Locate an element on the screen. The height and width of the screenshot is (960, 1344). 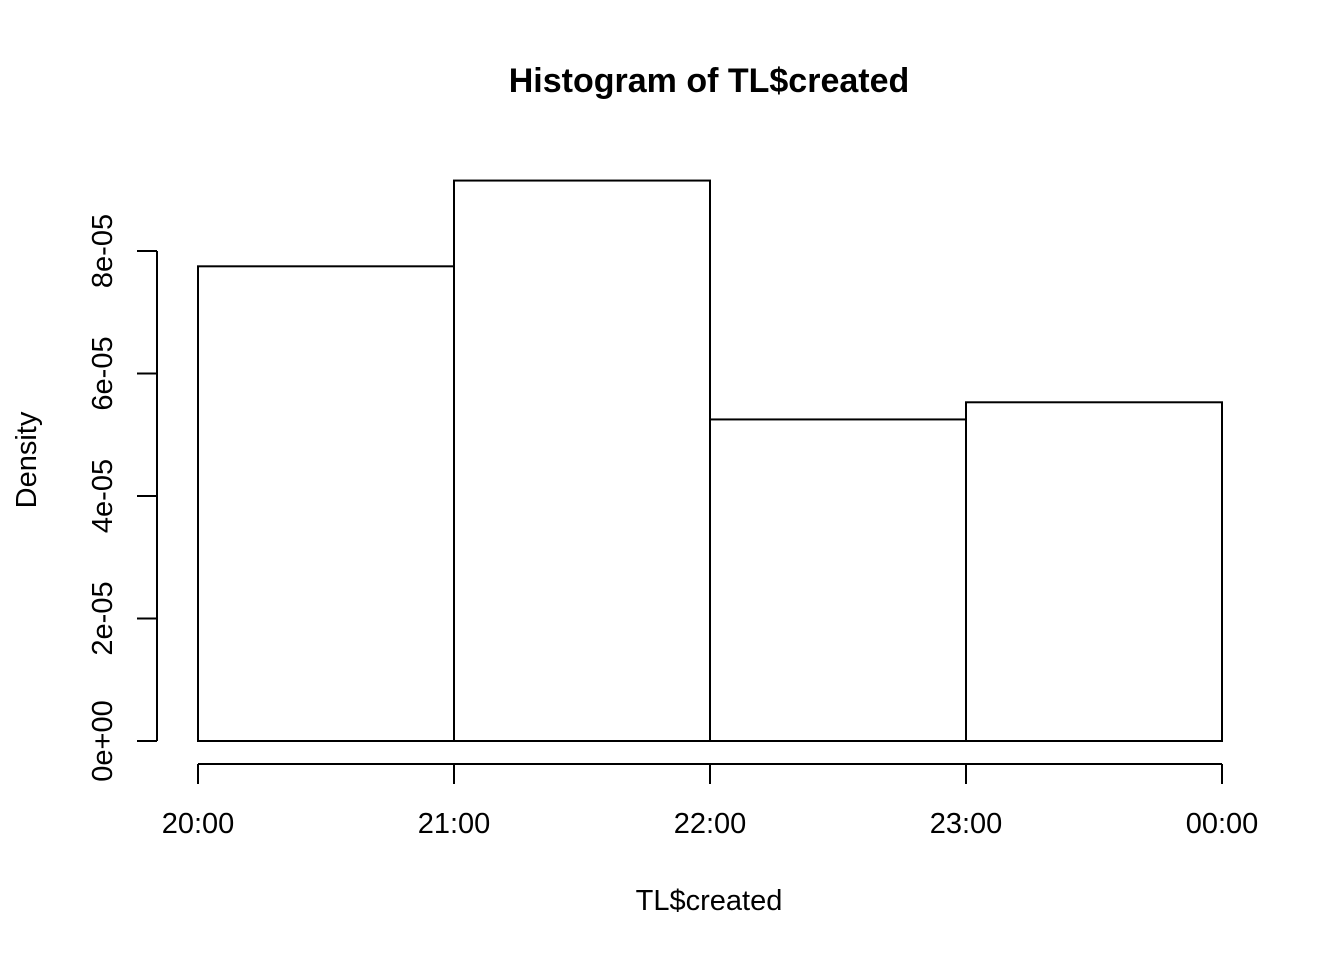
y-axis-label: Density is located at coordinates (27, 459).